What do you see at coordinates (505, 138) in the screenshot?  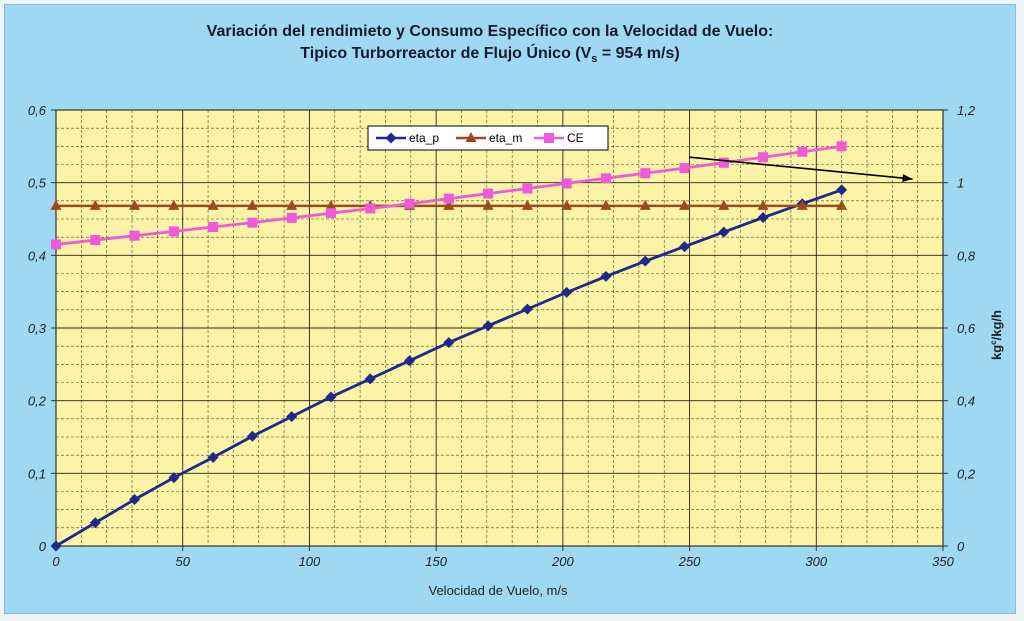 I see `legend-label: eta_m` at bounding box center [505, 138].